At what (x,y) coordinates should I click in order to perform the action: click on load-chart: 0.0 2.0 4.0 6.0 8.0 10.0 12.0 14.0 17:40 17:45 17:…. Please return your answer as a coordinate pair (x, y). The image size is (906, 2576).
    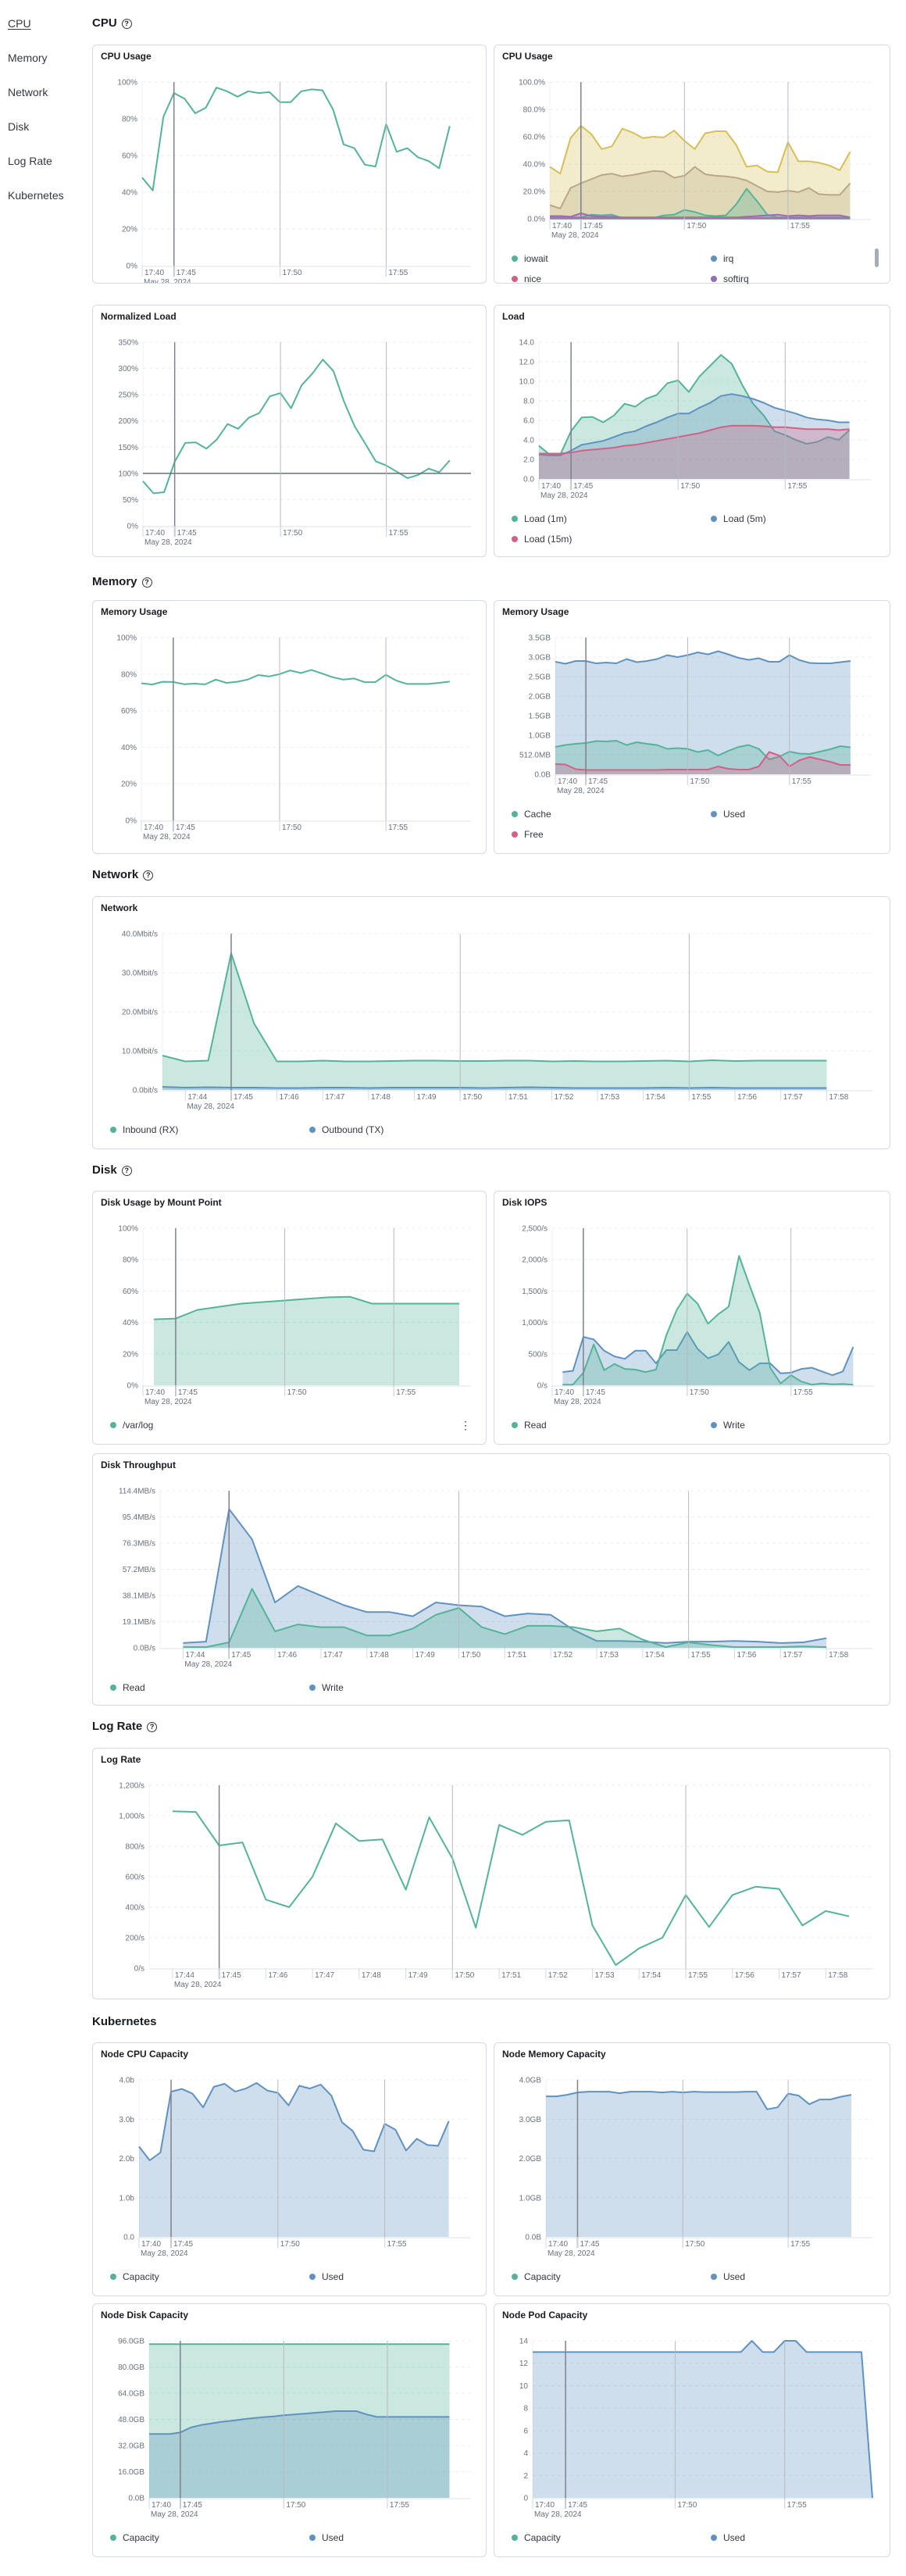
    Looking at the image, I should click on (692, 430).